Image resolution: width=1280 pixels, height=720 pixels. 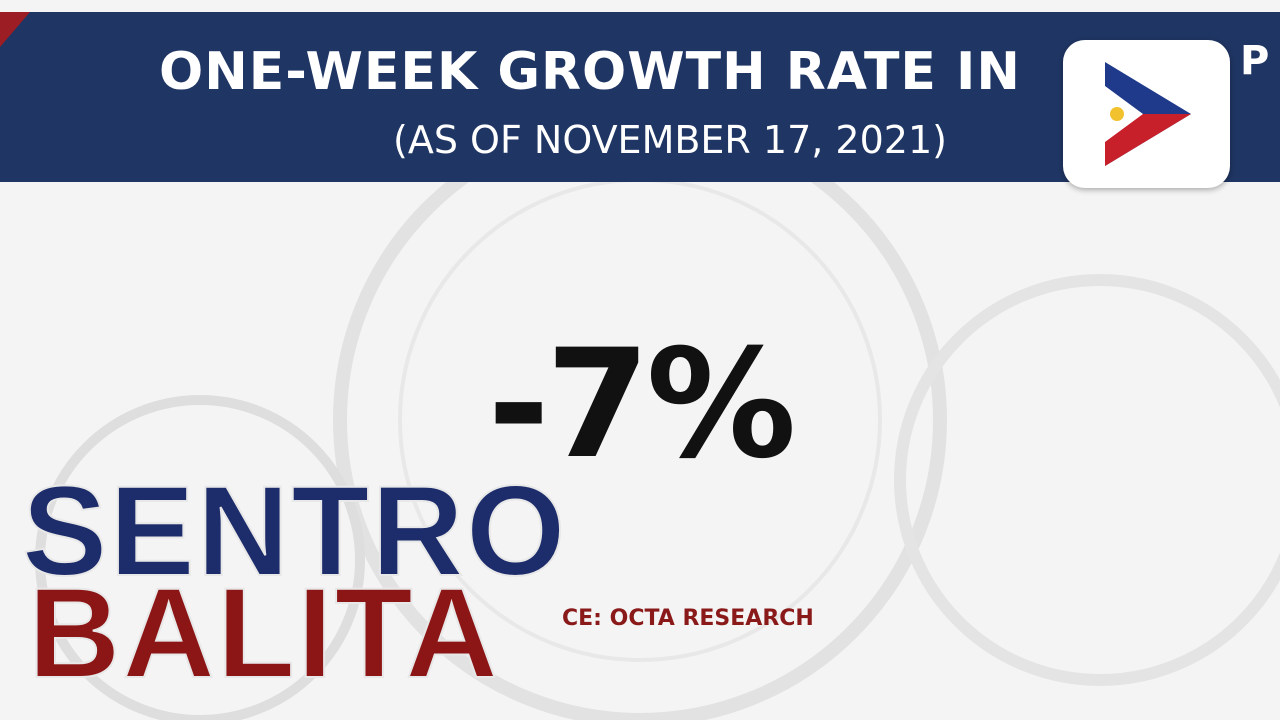 What do you see at coordinates (590, 72) in the screenshot?
I see `title: ONE-WEEK GROWTH RATE IN` at bounding box center [590, 72].